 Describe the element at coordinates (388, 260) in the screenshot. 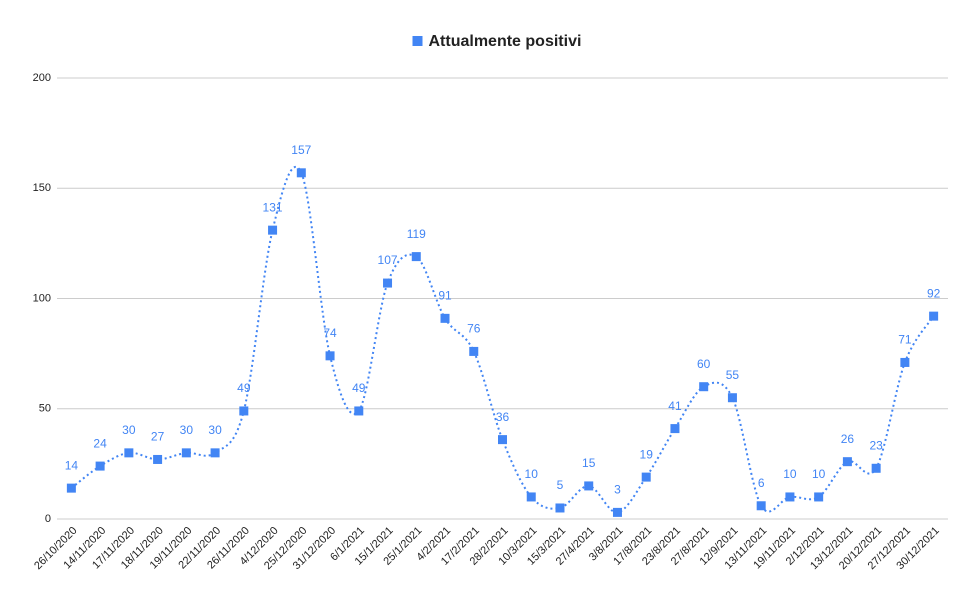

I see `data-label: 107` at that location.